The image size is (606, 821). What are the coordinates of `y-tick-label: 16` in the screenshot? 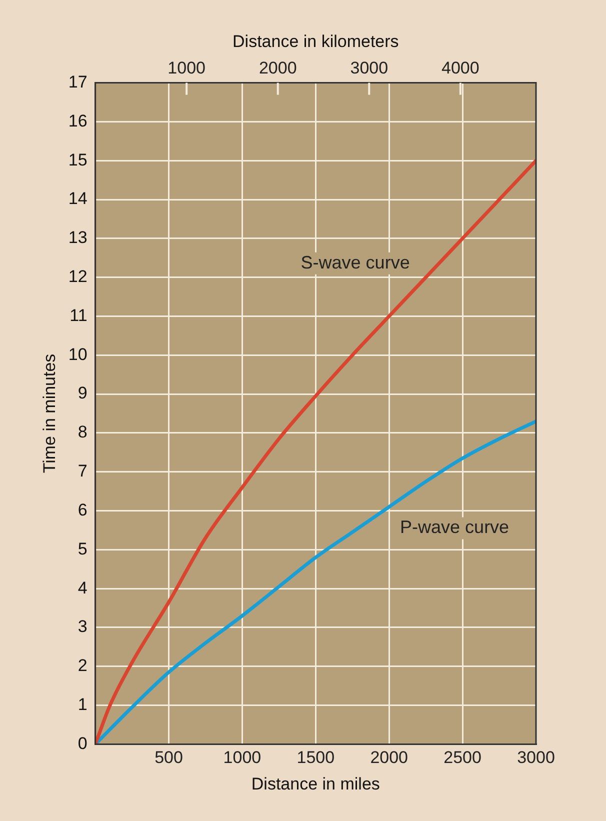 It's located at (78, 120).